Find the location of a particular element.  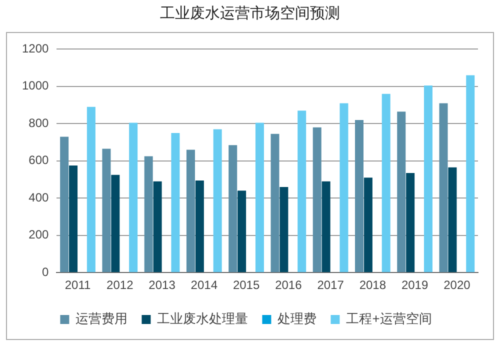

x-tick-label: 2017 is located at coordinates (330, 285).